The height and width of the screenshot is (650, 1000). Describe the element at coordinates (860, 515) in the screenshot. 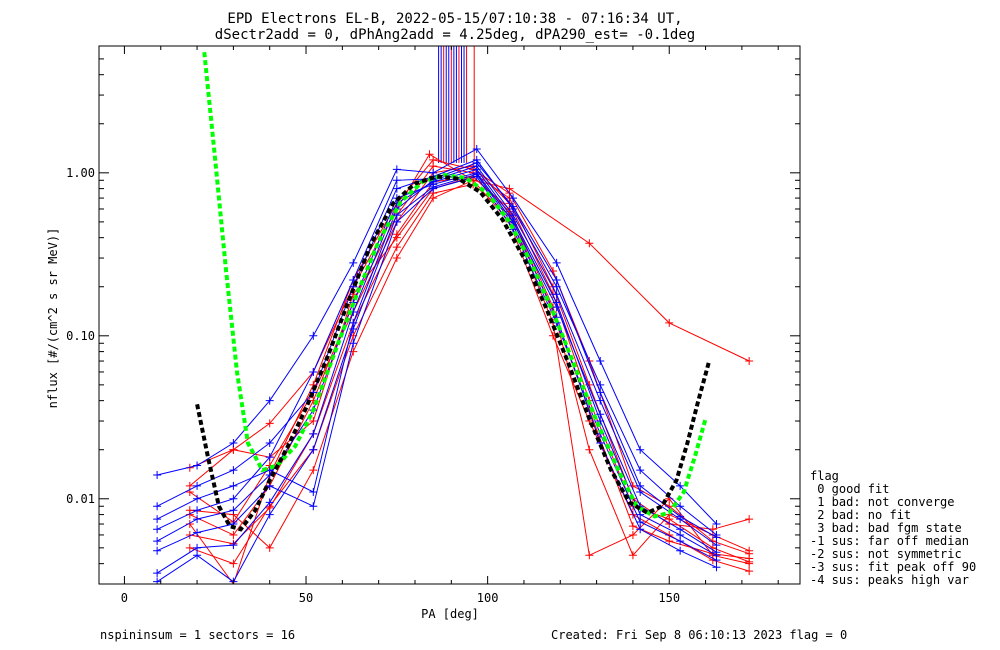

I see `legend-entry: 2 bad: no fit` at that location.